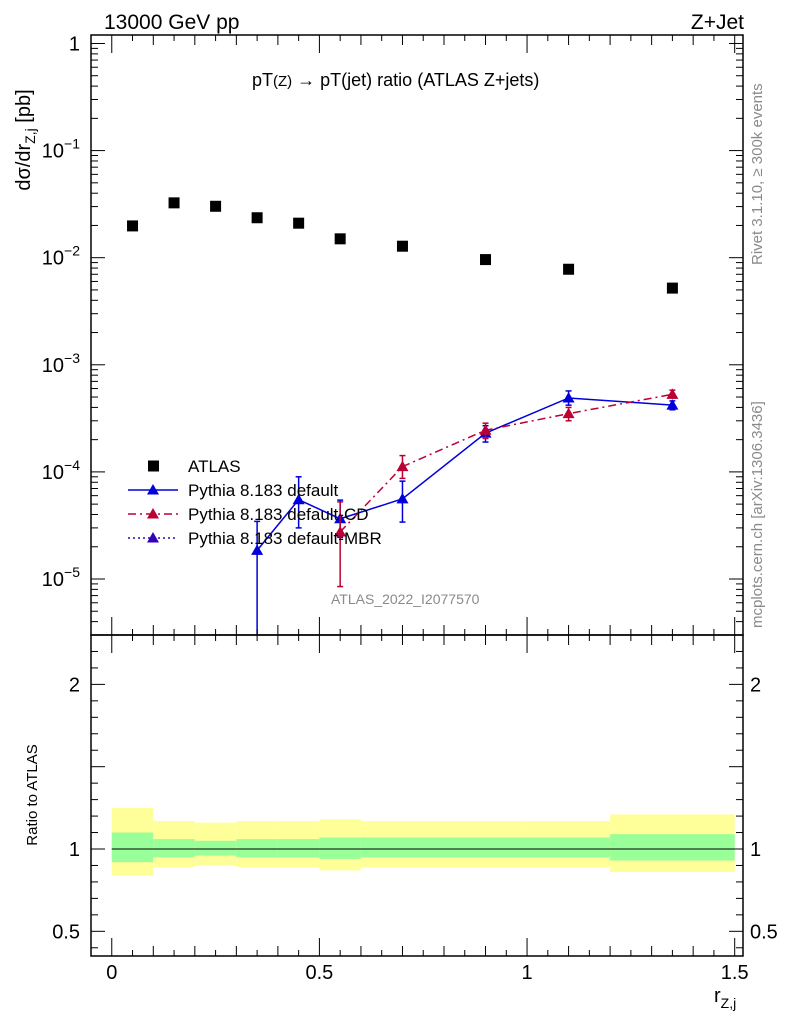 The width and height of the screenshot is (786, 1024). Describe the element at coordinates (153, 466) in the screenshot. I see `legend-marker-atlas` at that location.